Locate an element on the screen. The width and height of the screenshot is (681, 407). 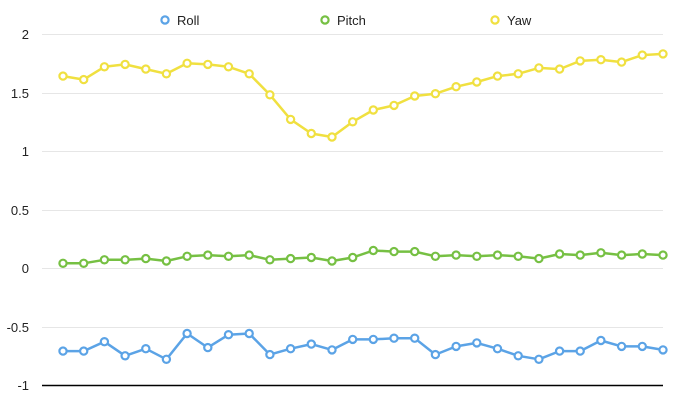
legend-item-yaw: Yaw is located at coordinates (511, 20).